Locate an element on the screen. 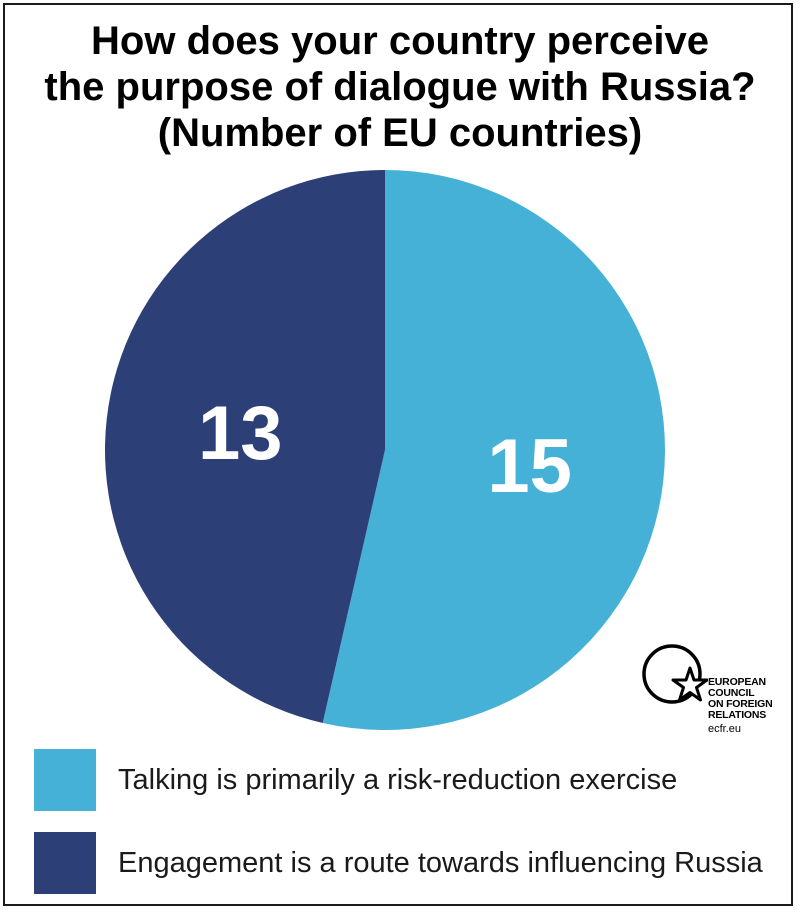  logo-line-3: ON FOREIGN is located at coordinates (740, 704).